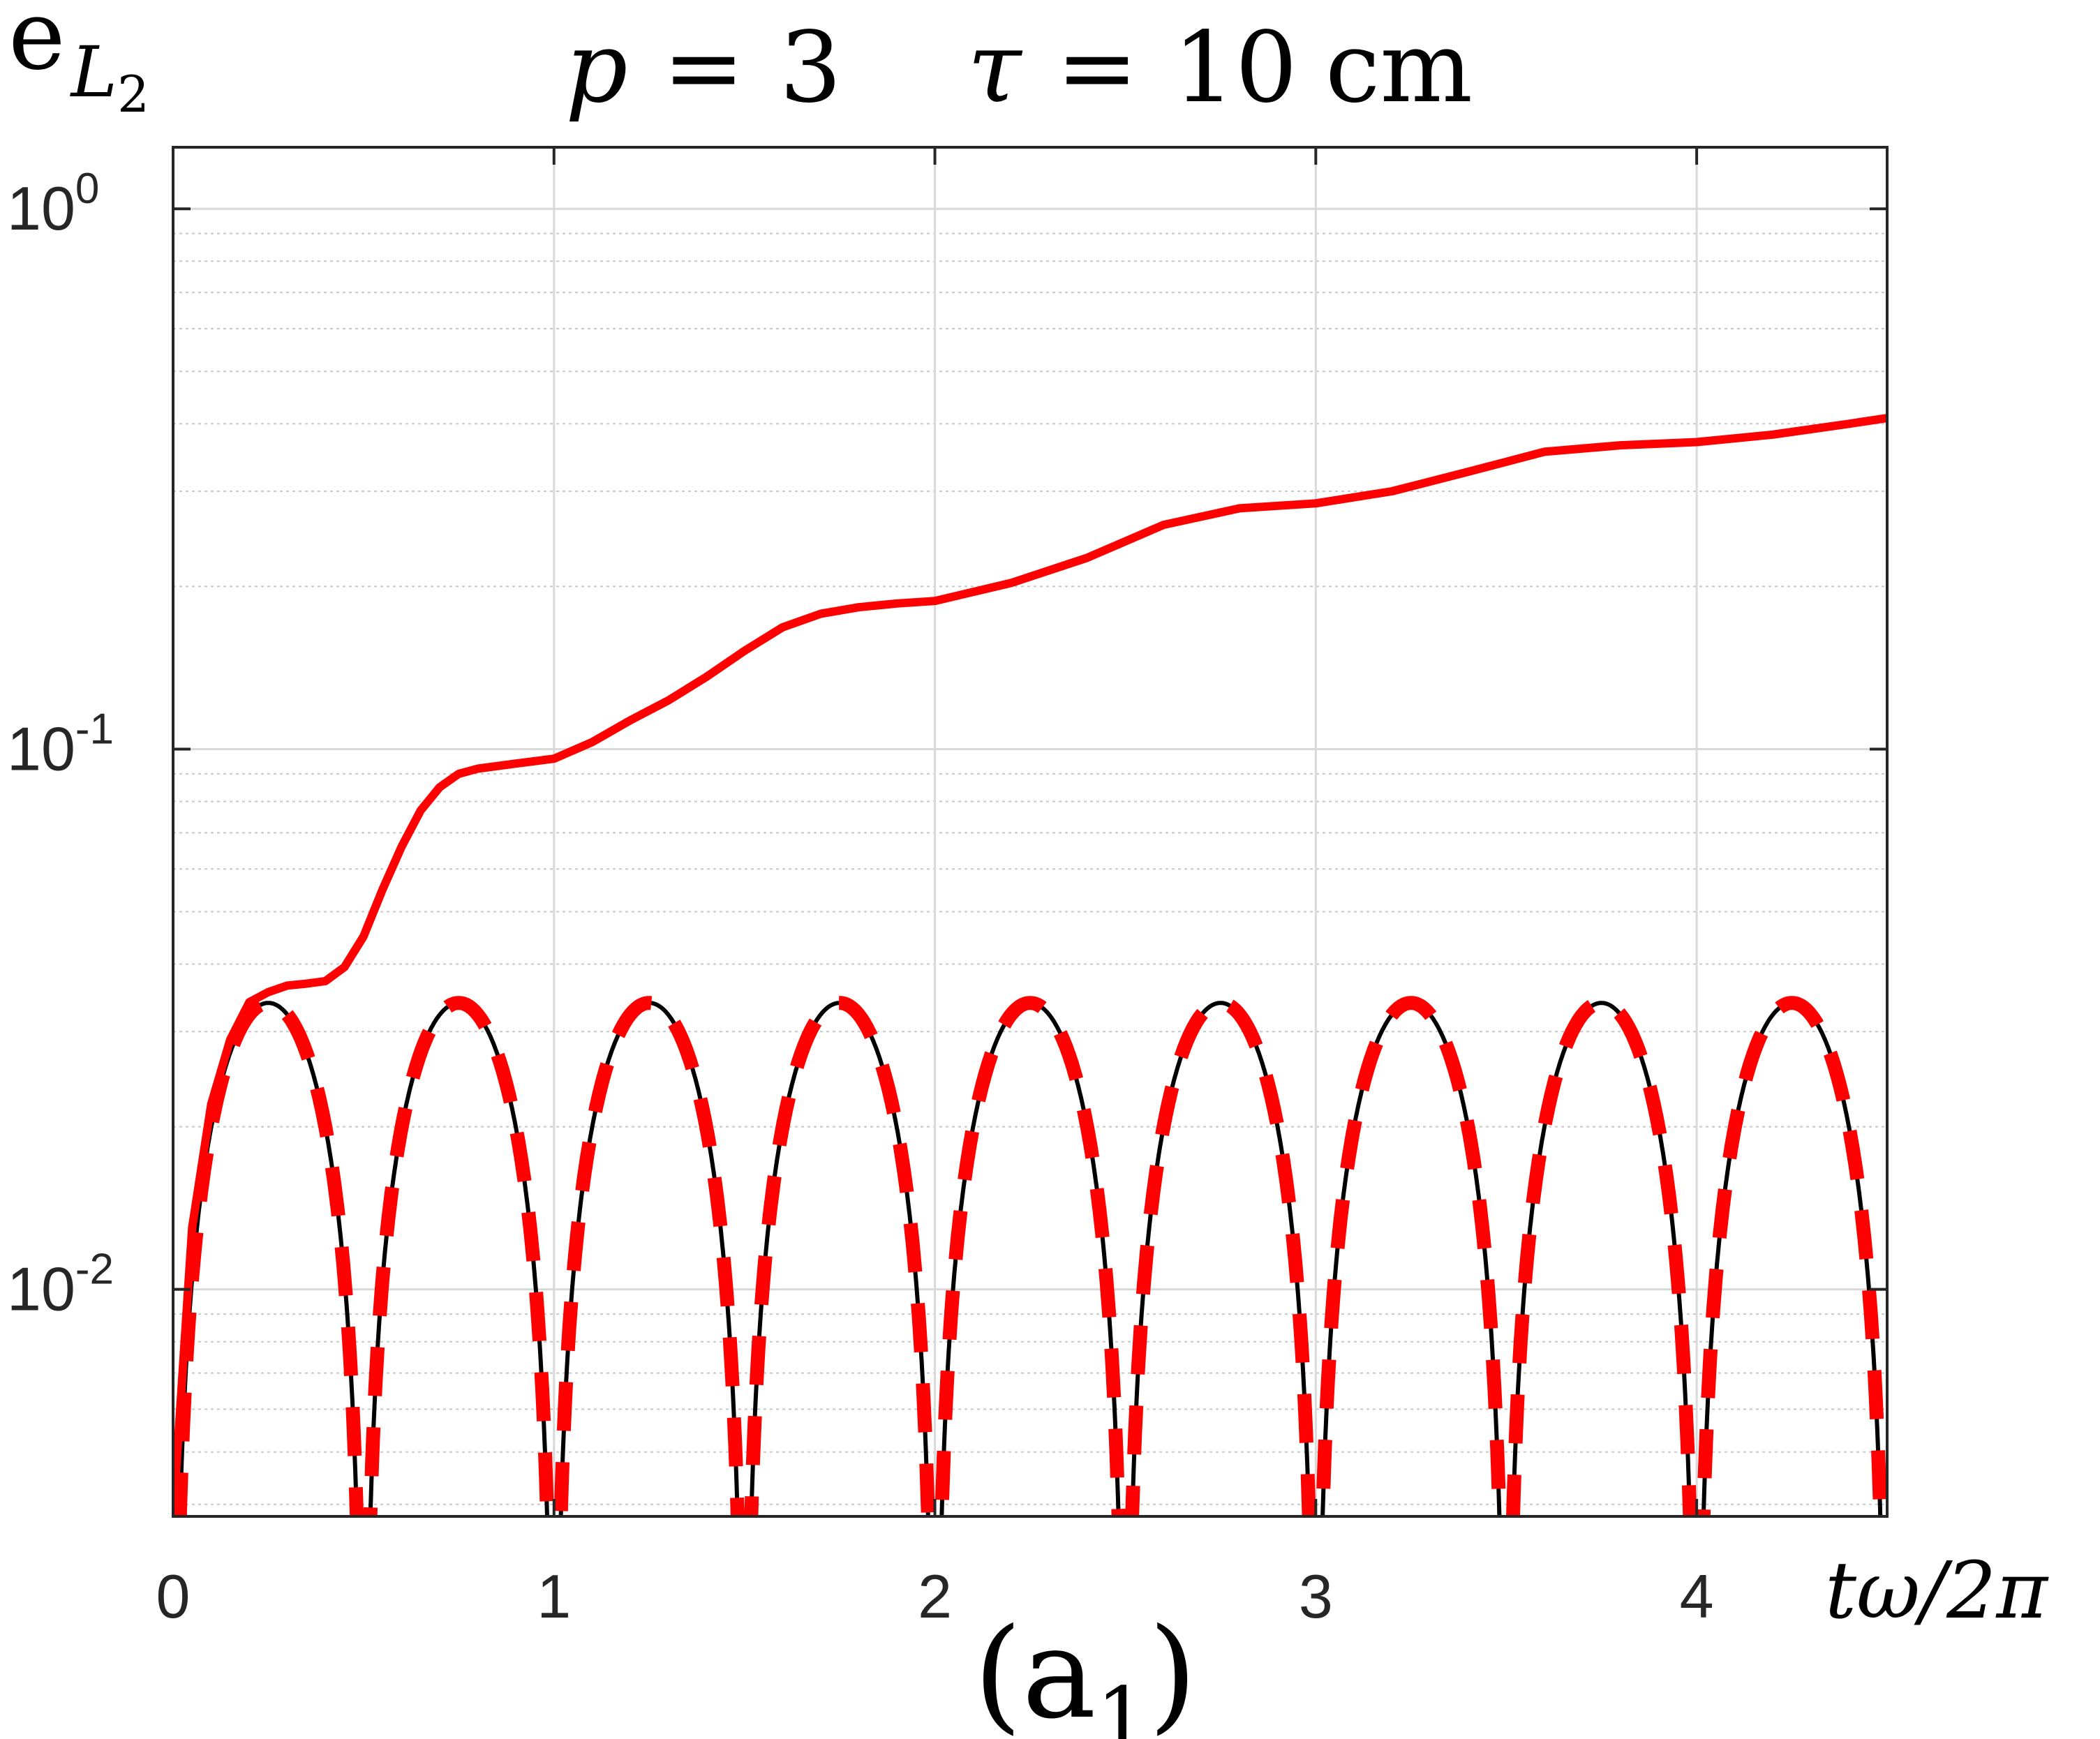 This screenshot has width=2100, height=1739. I want to click on y-tick-labels: 10⁰ 10⁻¹ 10⁻², so click(60, 744).